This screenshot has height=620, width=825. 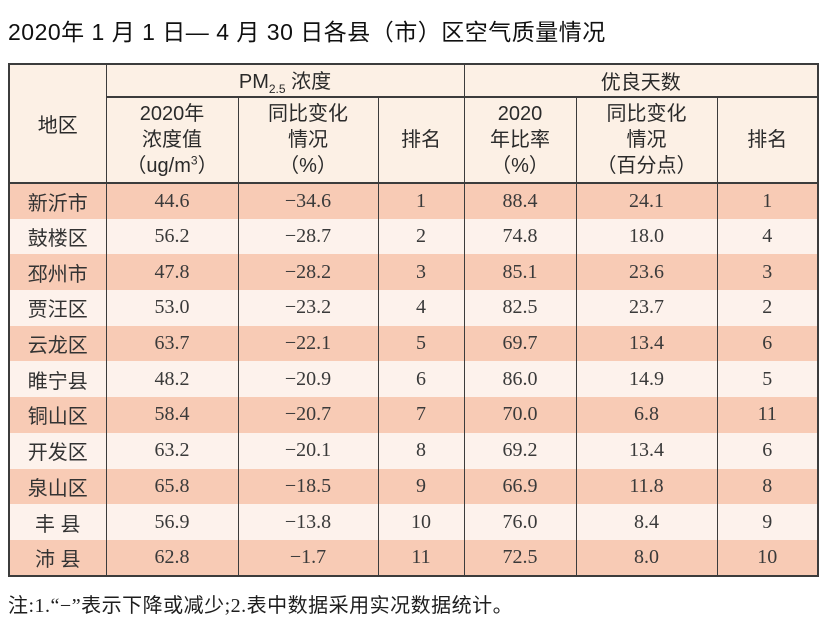 What do you see at coordinates (277, 89) in the screenshot?
I see `pm-group-subscript: 2.5` at bounding box center [277, 89].